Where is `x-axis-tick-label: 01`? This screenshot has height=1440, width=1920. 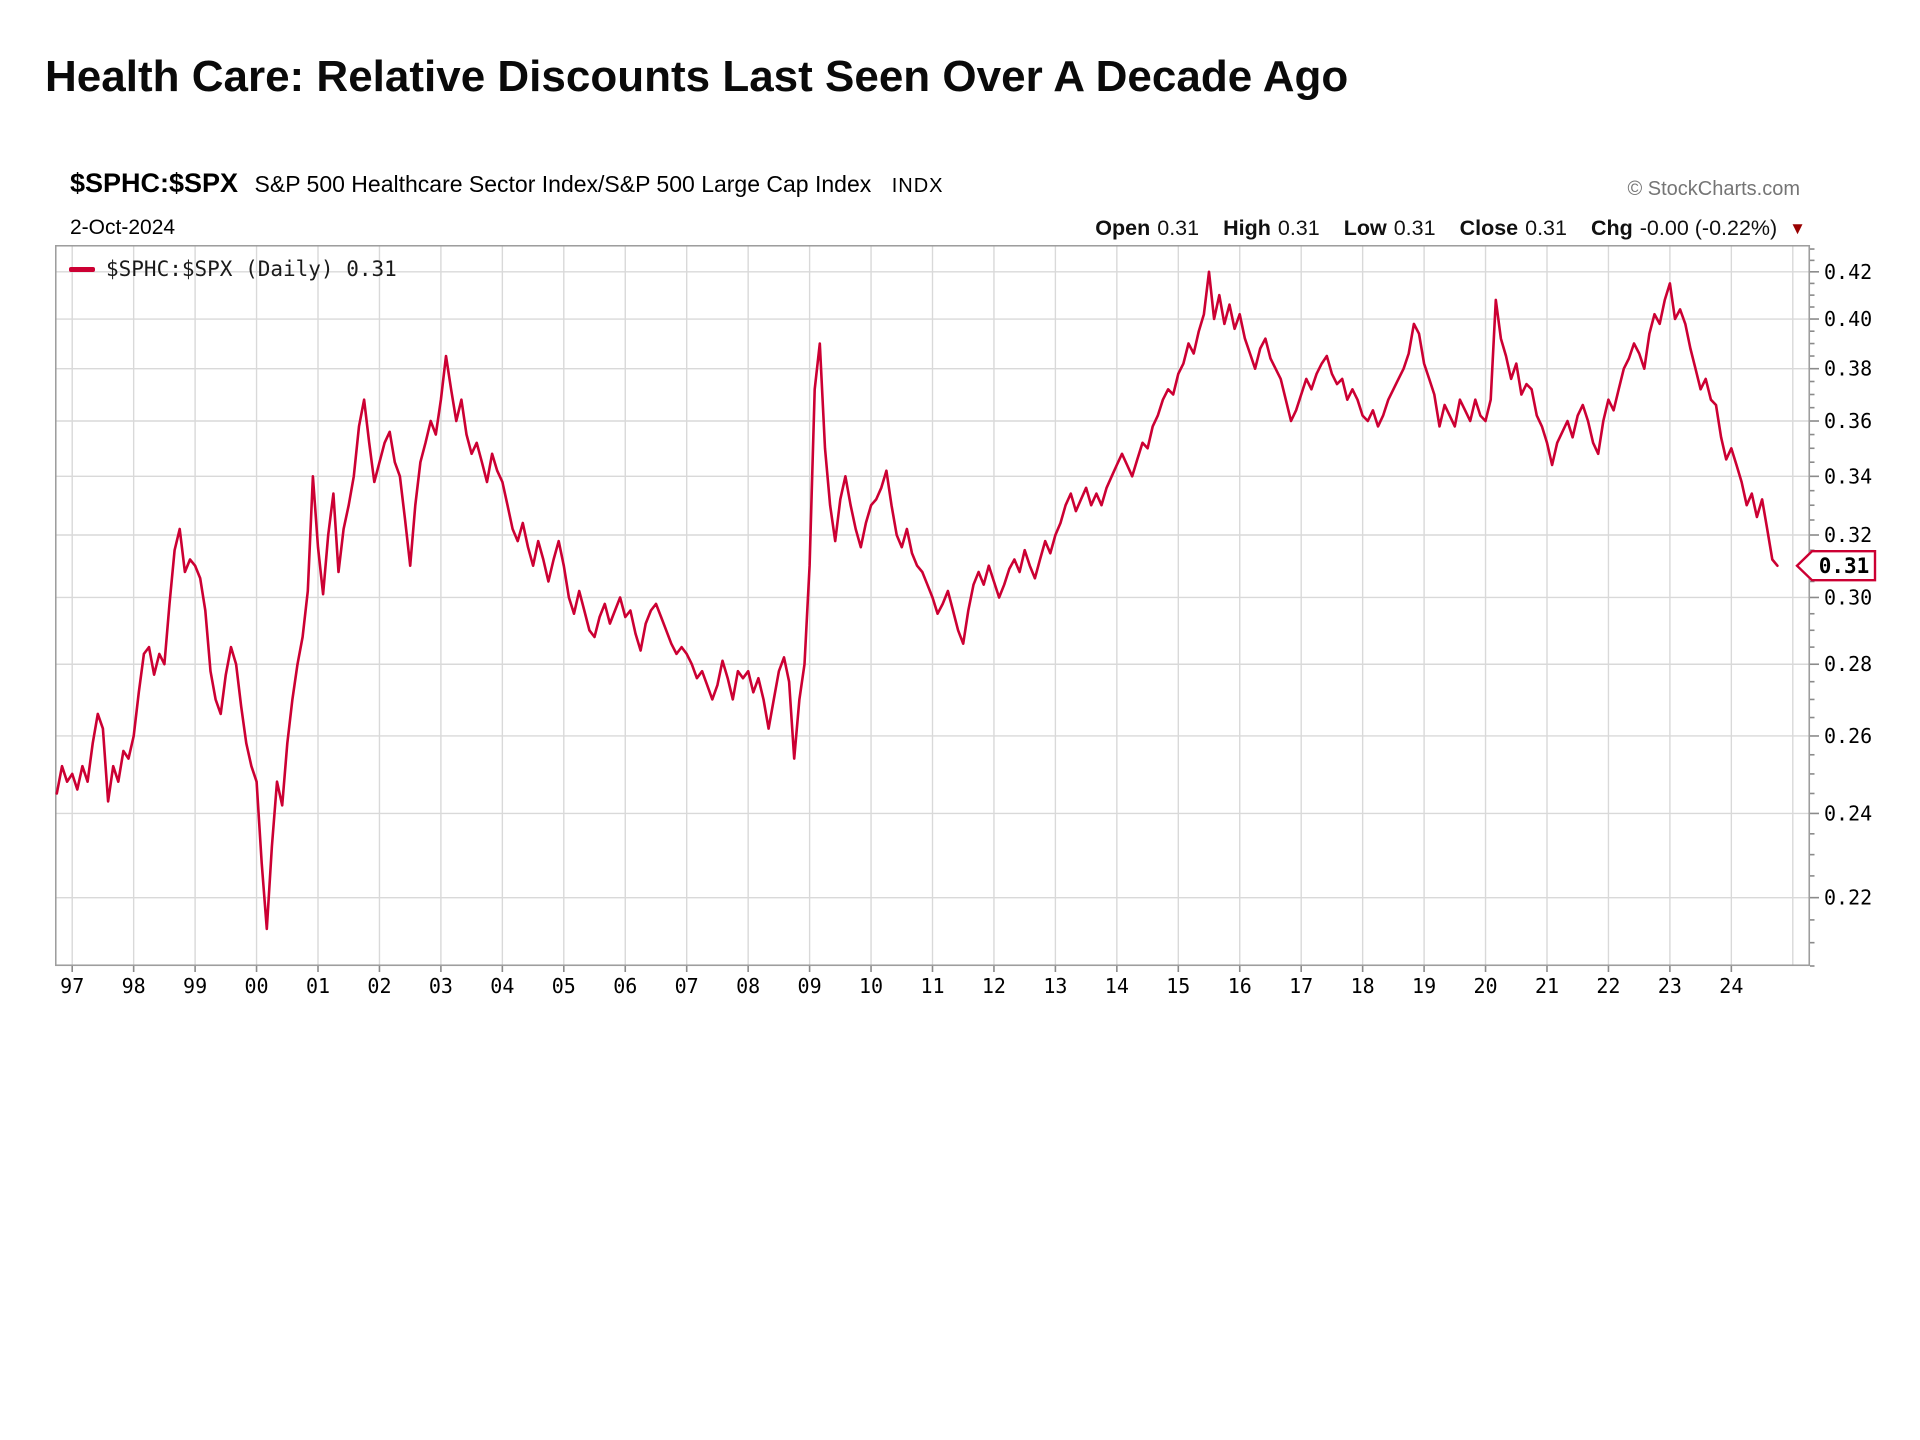
x-axis-tick-label: 01 is located at coordinates (318, 986).